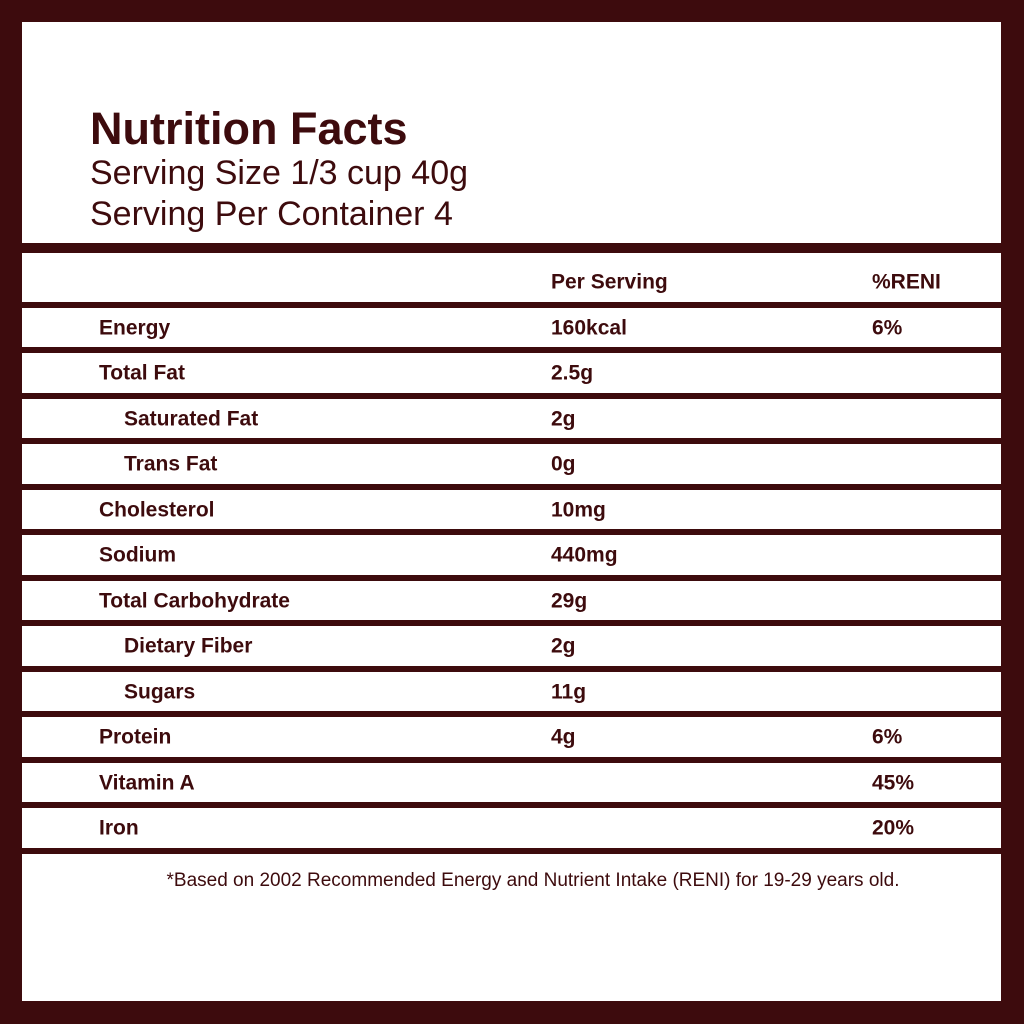 The image size is (1024, 1024). I want to click on per-serving: 29g, so click(569, 600).